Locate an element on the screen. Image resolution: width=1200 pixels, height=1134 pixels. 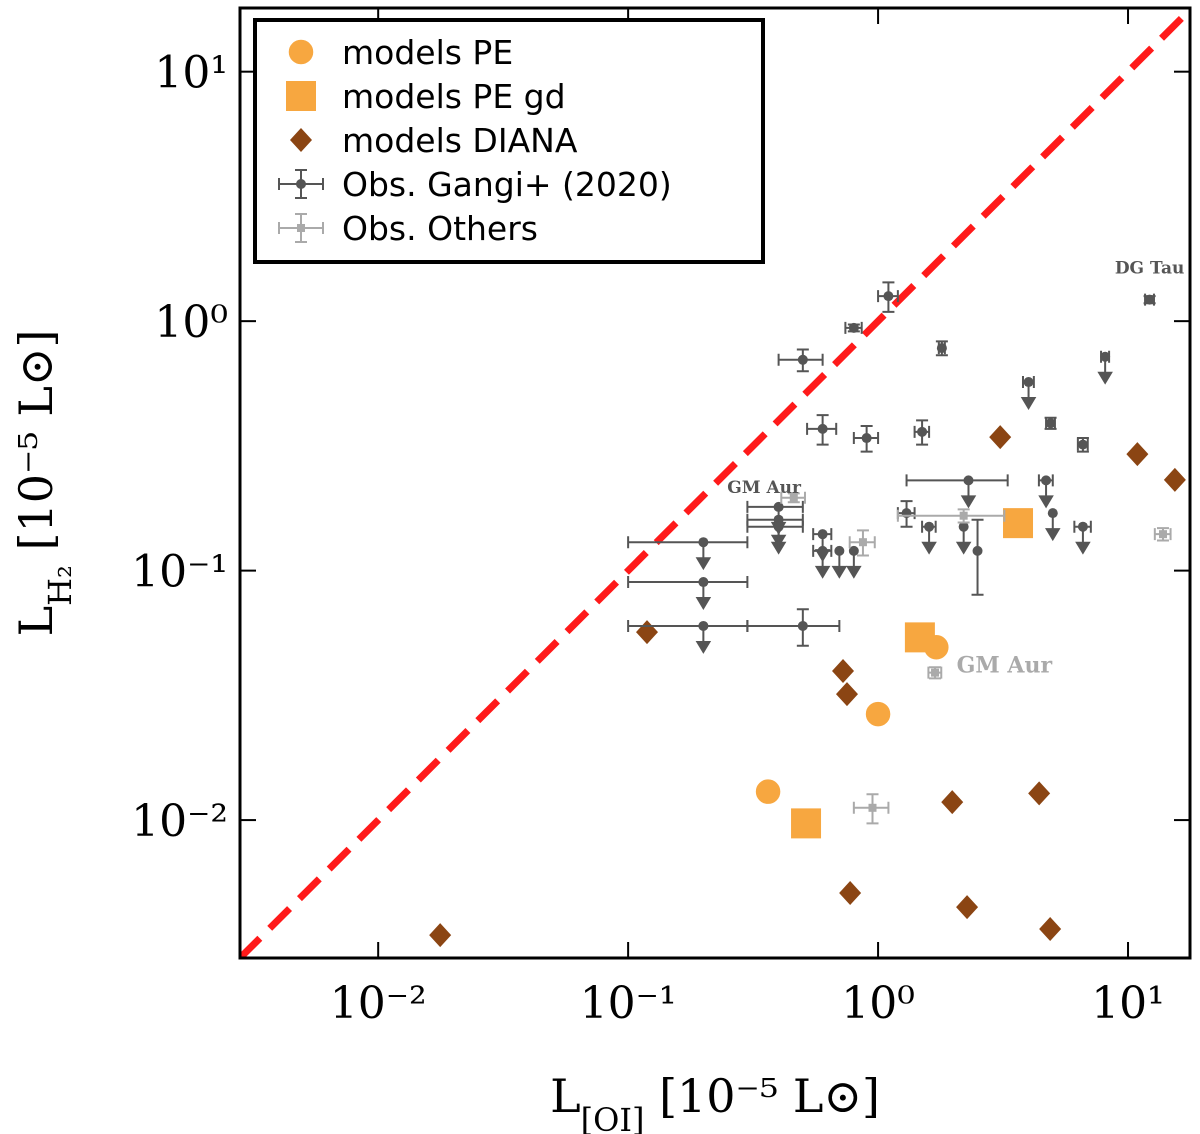
y-tick-label: 10⁻² is located at coordinates (179, 821).